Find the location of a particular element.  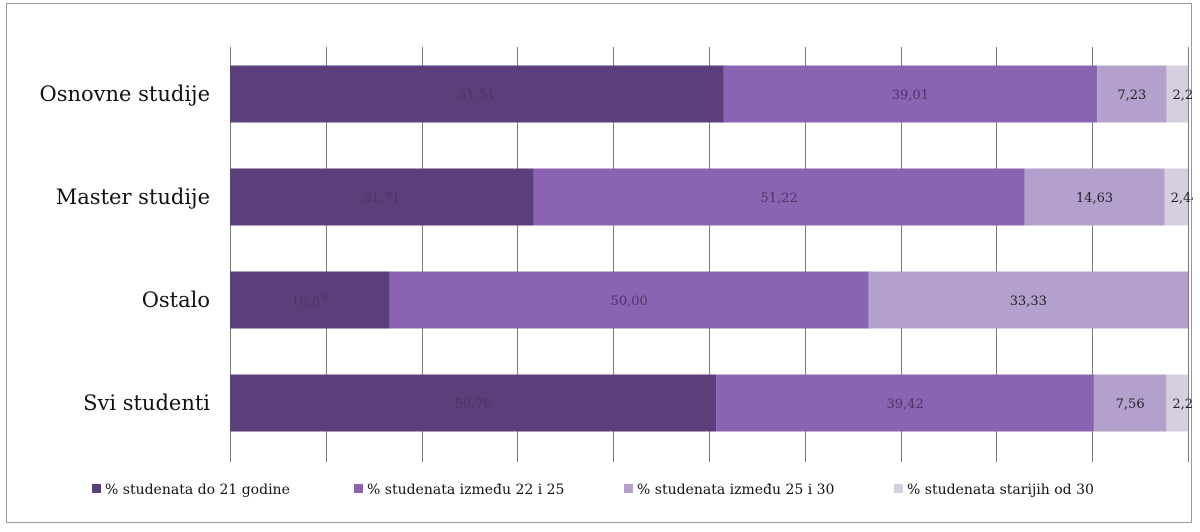

value-label-2-series-2: 33,33 is located at coordinates (1028, 301).